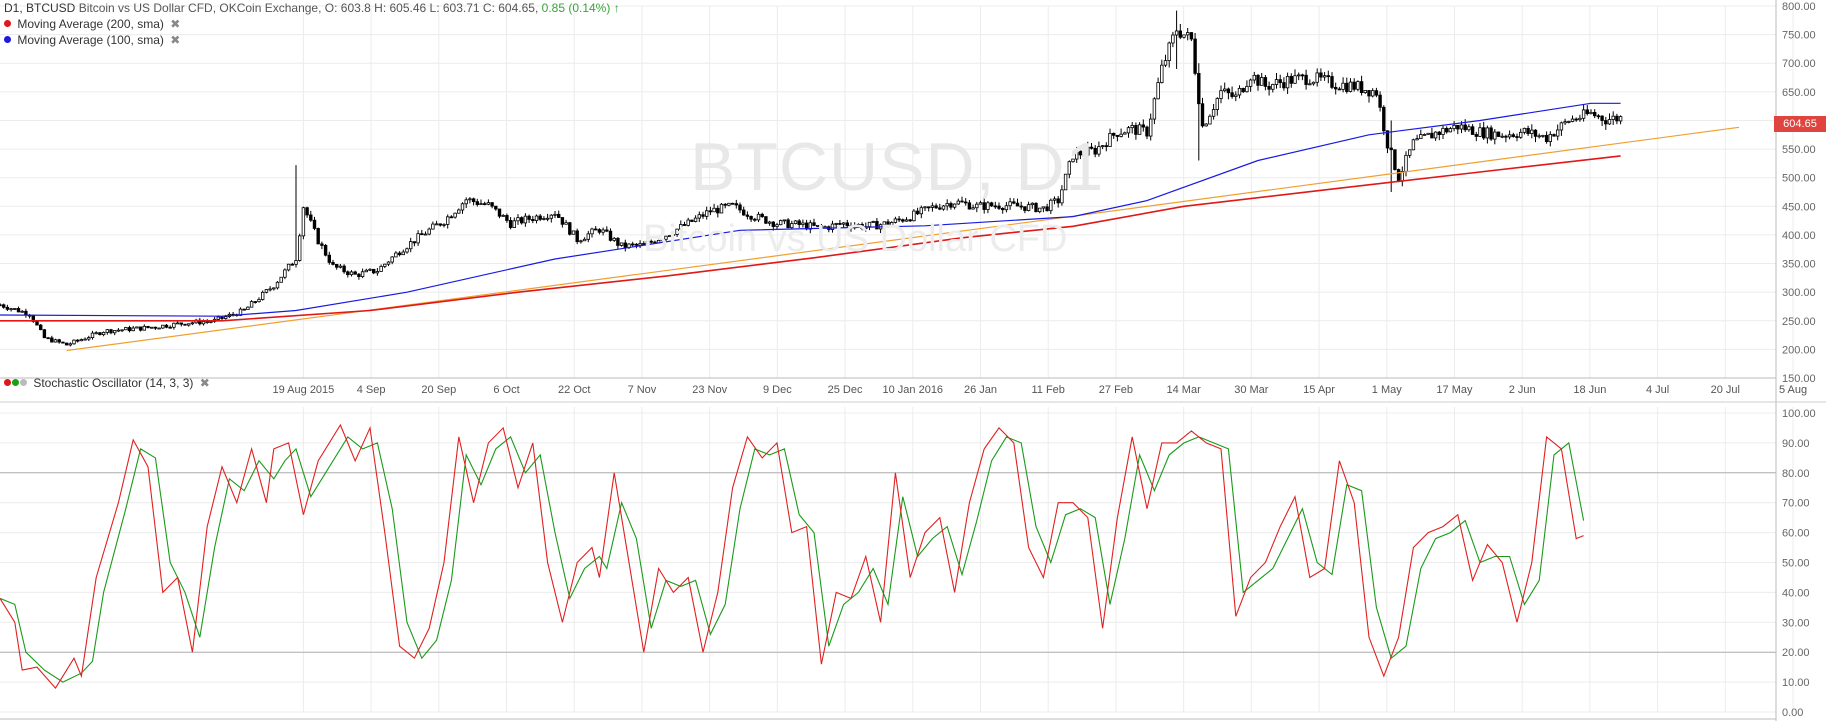 The image size is (1826, 721). What do you see at coordinates (15, 382) in the screenshot?
I see `stoch-d-dot-icon` at bounding box center [15, 382].